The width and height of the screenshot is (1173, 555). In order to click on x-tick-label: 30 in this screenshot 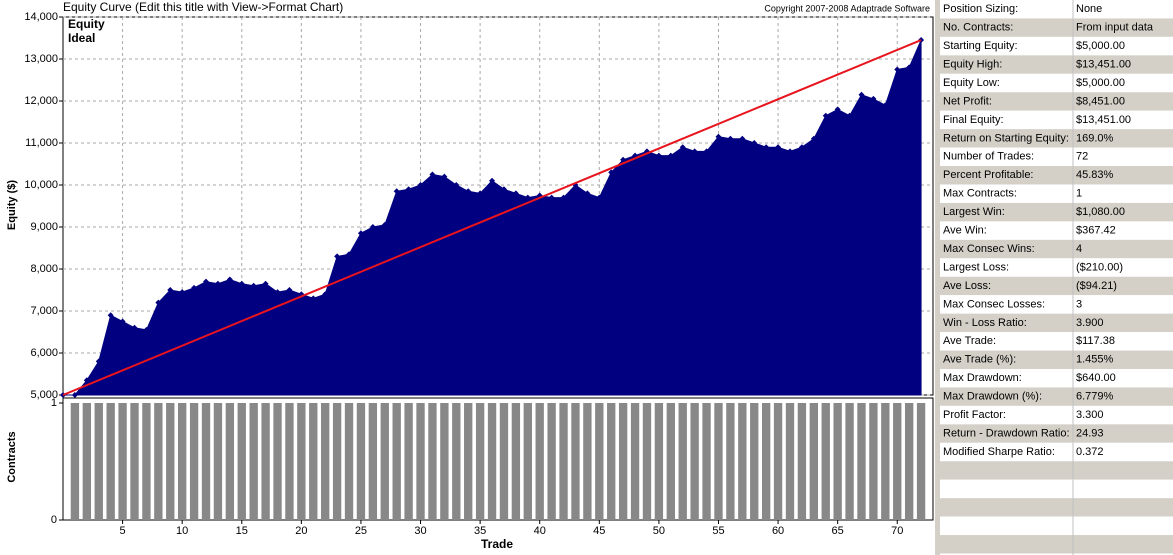, I will do `click(420, 531)`.